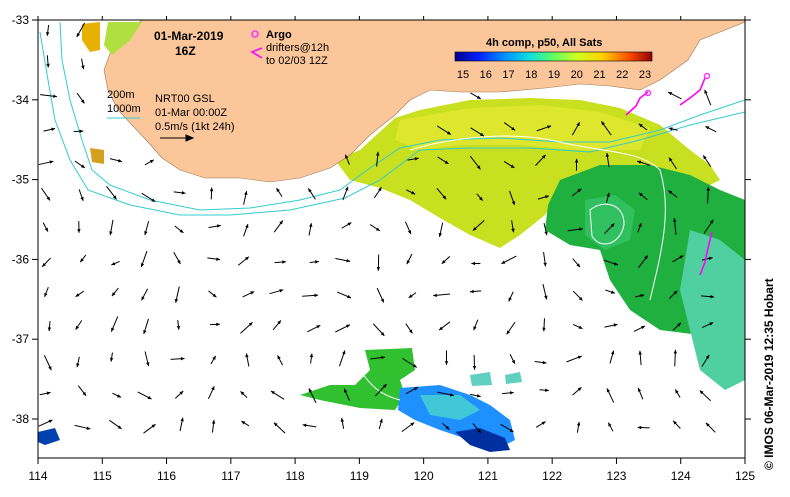 Image resolution: width=790 pixels, height=497 pixels. Describe the element at coordinates (189, 36) in the screenshot. I see `title-date: 01-Mar-2019` at that location.